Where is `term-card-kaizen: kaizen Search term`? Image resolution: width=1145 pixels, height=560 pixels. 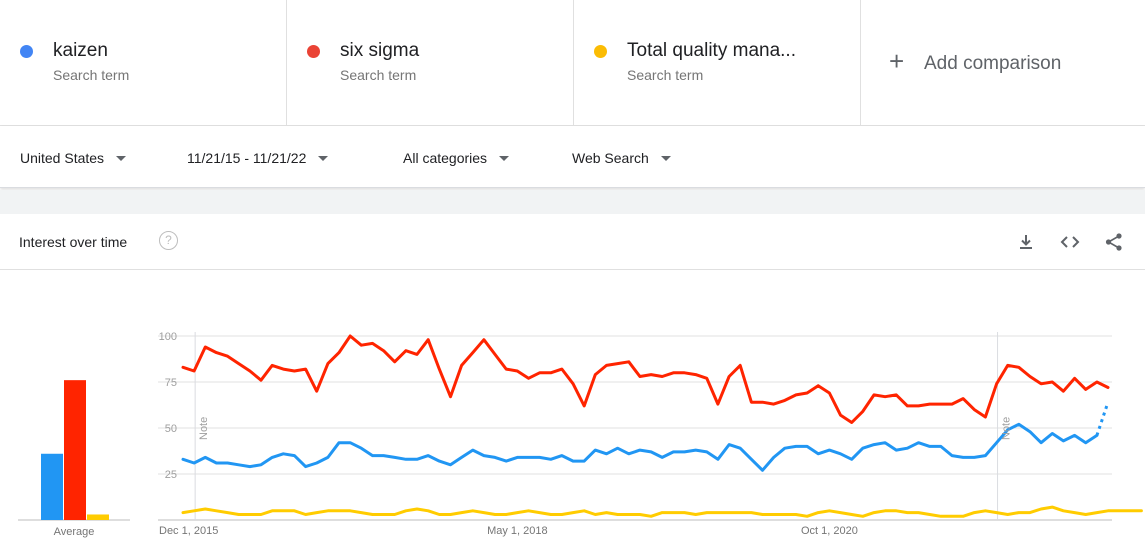 term-card-kaizen: kaizen Search term is located at coordinates (143, 63).